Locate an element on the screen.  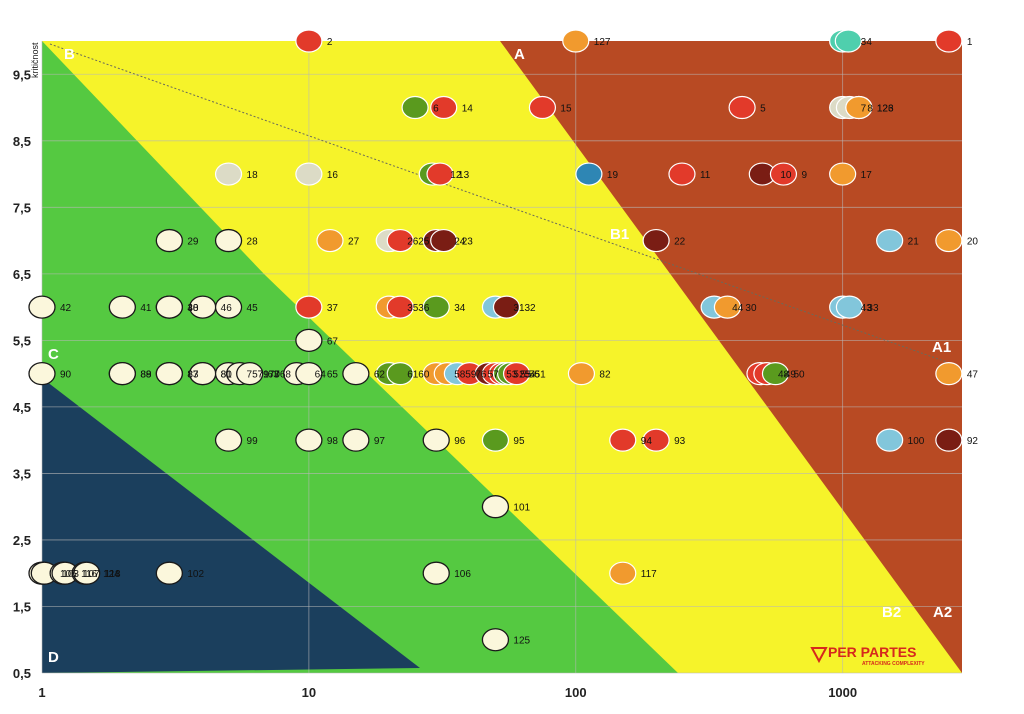
data-point-label: 13 is located at coordinates (464, 175).